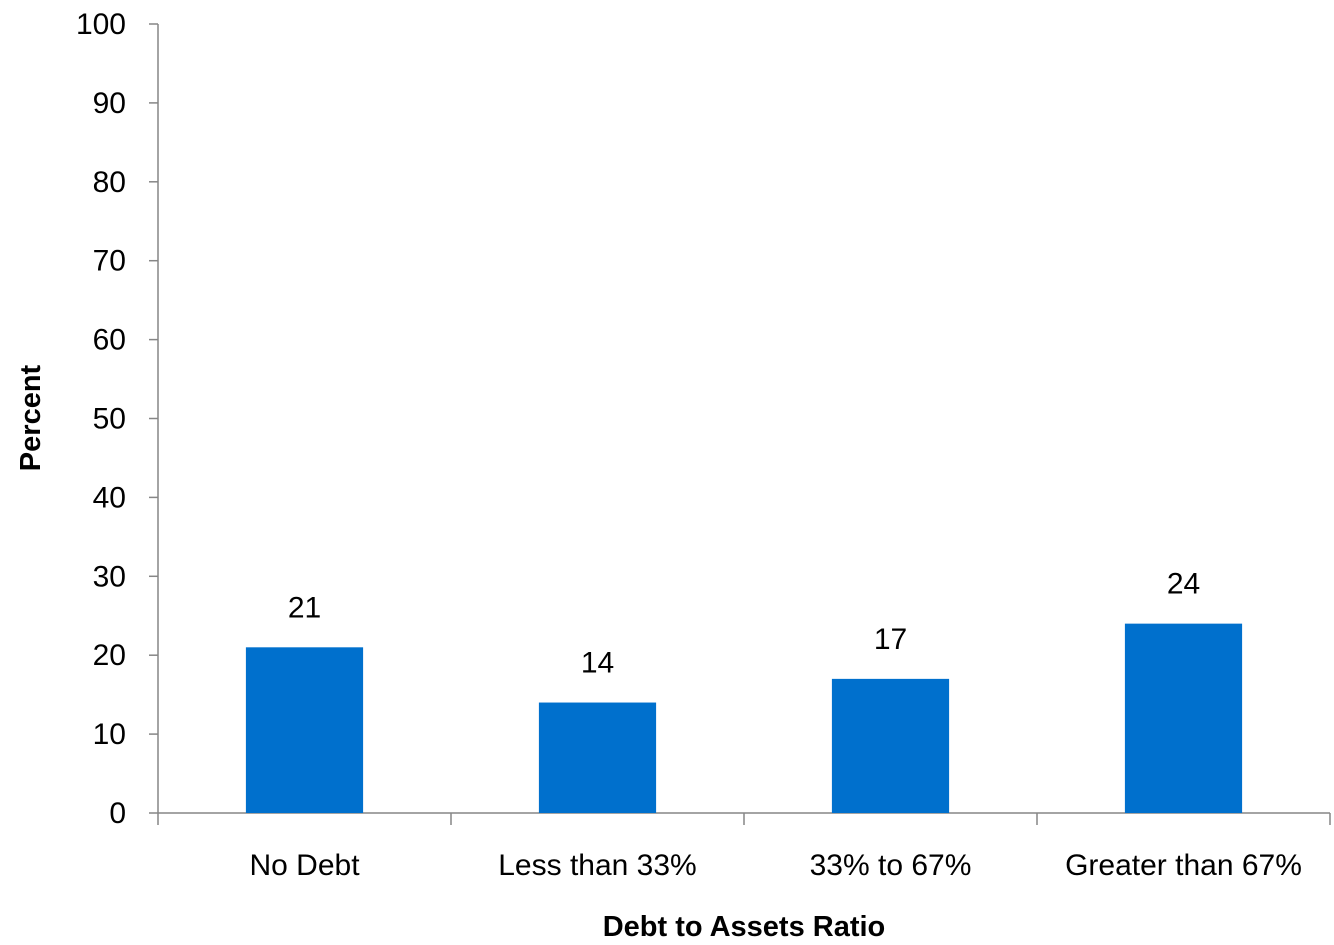  What do you see at coordinates (744, 624) in the screenshot?
I see `data-labels: 21 14 17 24` at bounding box center [744, 624].